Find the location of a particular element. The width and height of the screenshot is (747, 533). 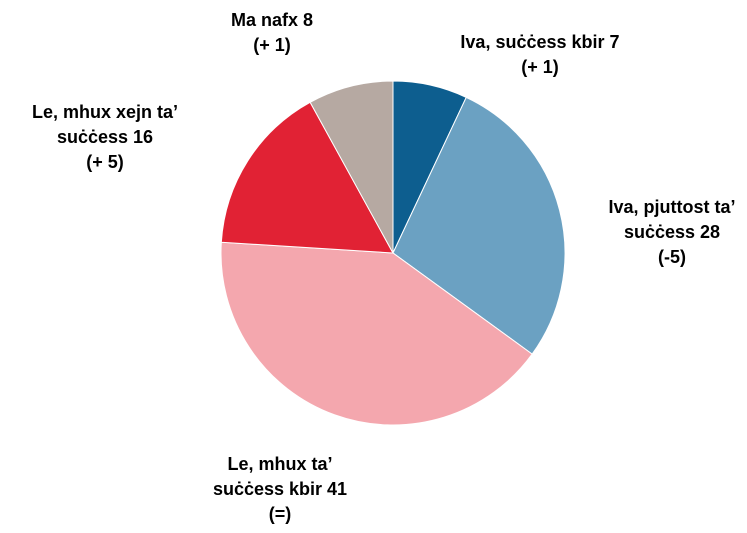

value-label: 7 is located at coordinates (614, 42).